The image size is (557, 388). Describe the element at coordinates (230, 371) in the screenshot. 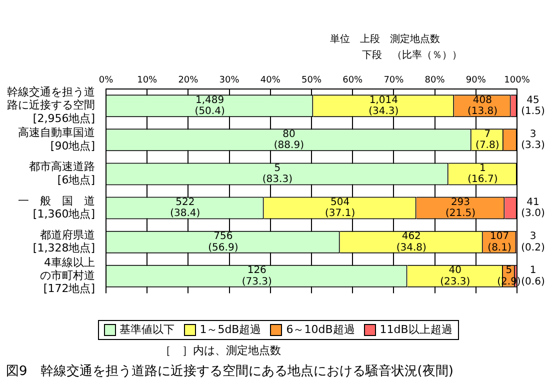

I see `text: 図9 幹線交通を担う道路に近接する空間にある地点における騒音状況(夜間)` at that location.